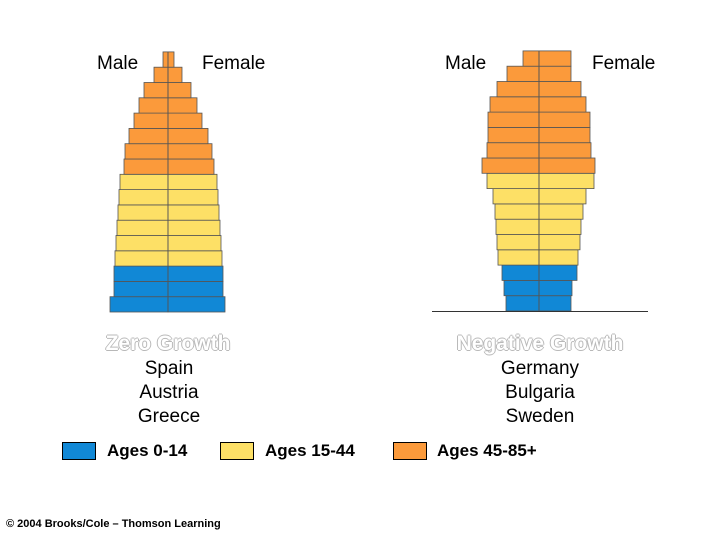  What do you see at coordinates (168, 343) in the screenshot?
I see `pyramid-1-title: Zero Growth` at bounding box center [168, 343].